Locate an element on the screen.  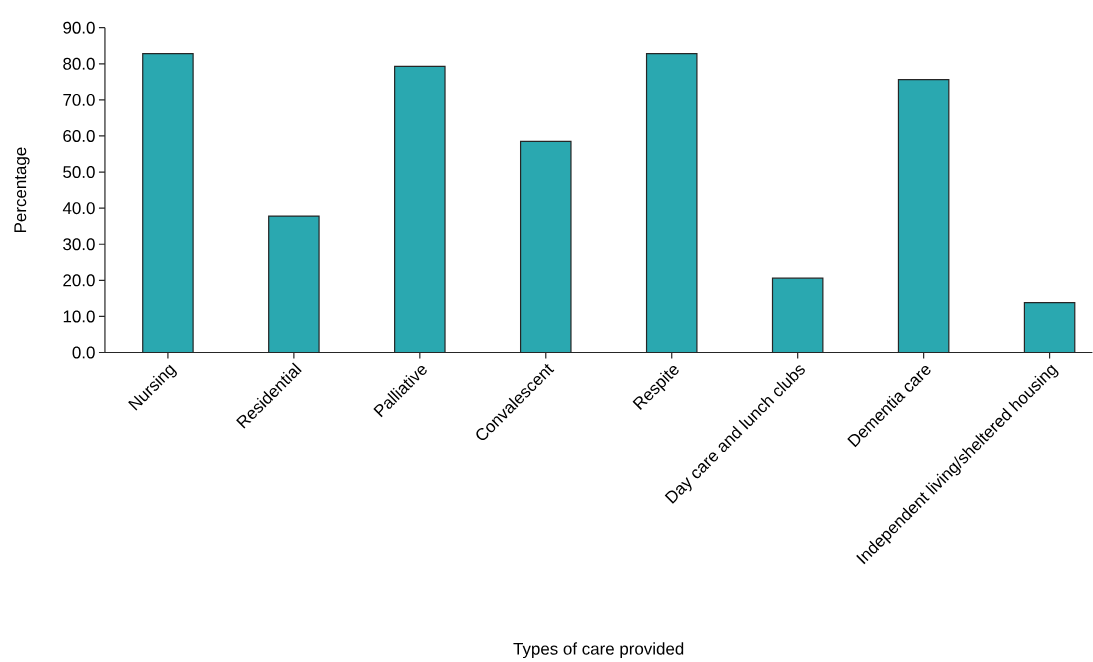
y-tick-label: 90.0 is located at coordinates (79, 27).